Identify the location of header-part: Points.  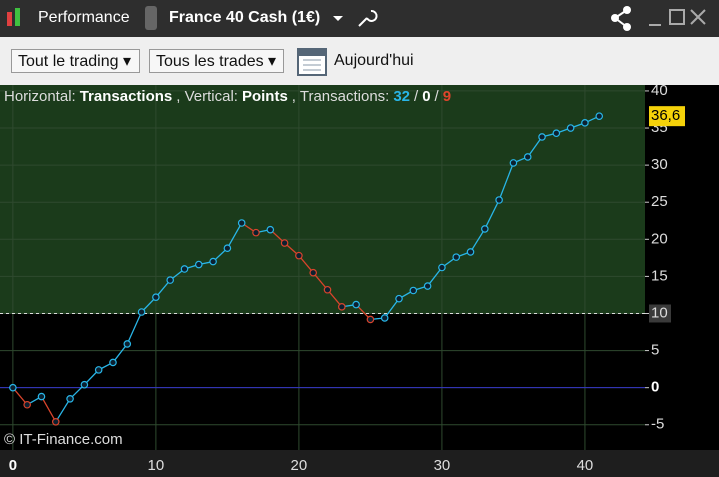
(265, 96).